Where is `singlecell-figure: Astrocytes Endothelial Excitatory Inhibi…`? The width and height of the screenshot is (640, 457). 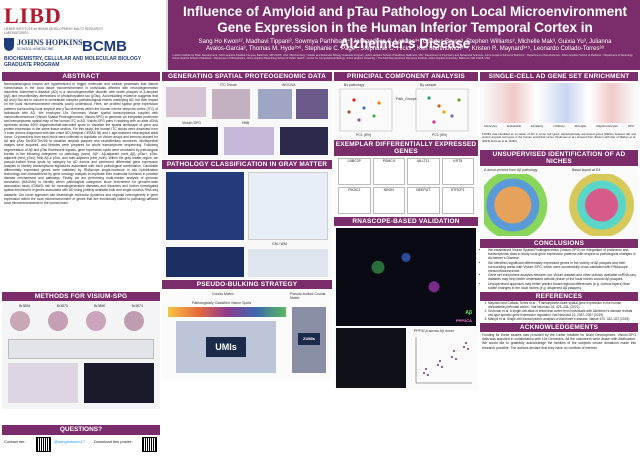 singlecell-figure: Astrocytes Endothelial Excitatory Inhibi… is located at coordinates (559, 115).